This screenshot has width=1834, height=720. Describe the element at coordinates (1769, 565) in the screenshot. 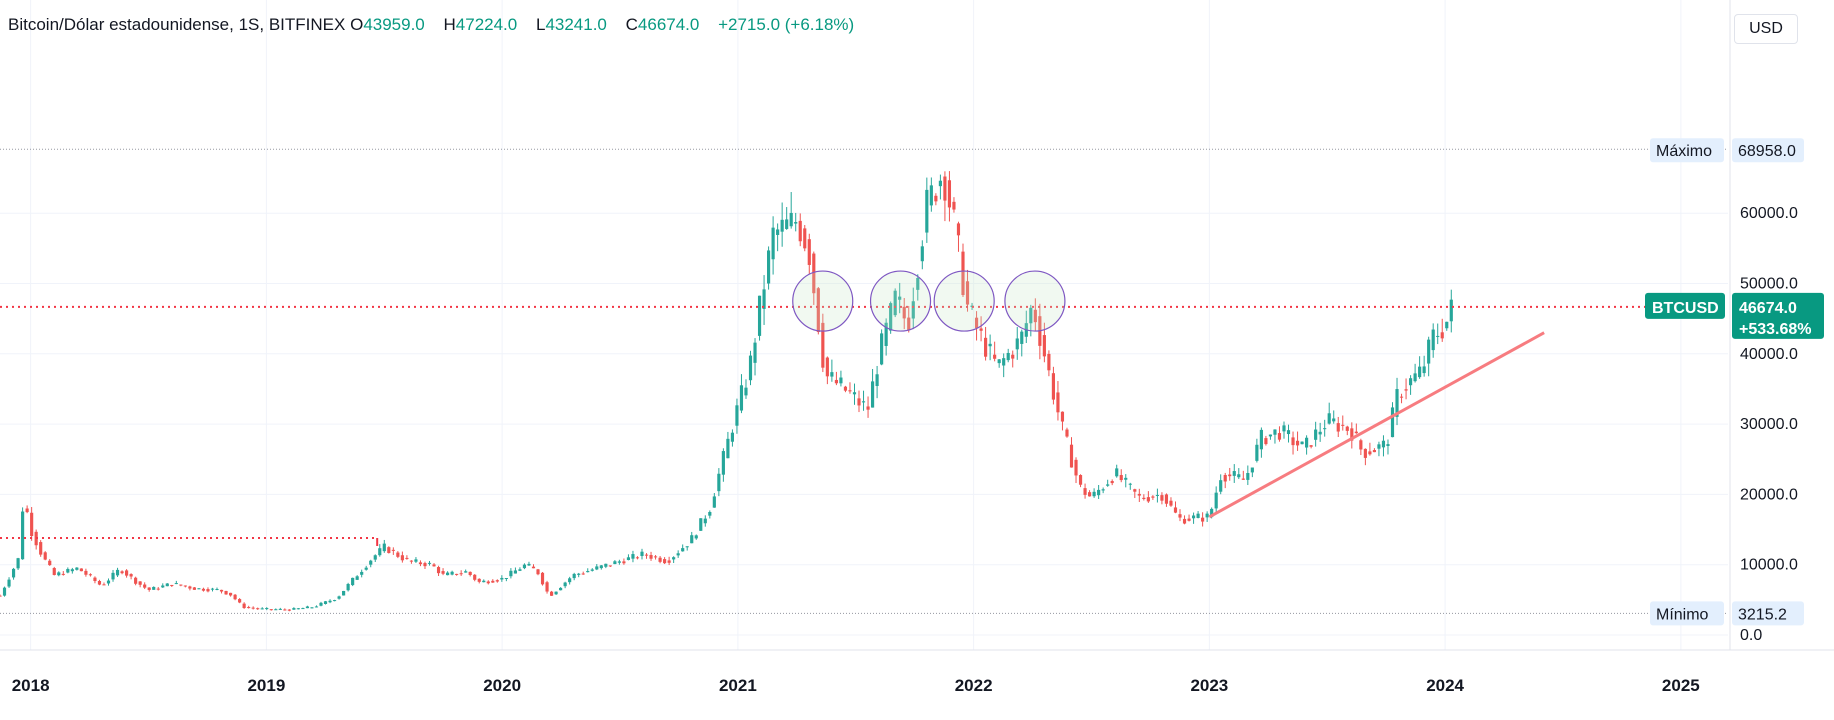

I see `price-tick-label: 10000.0` at that location.